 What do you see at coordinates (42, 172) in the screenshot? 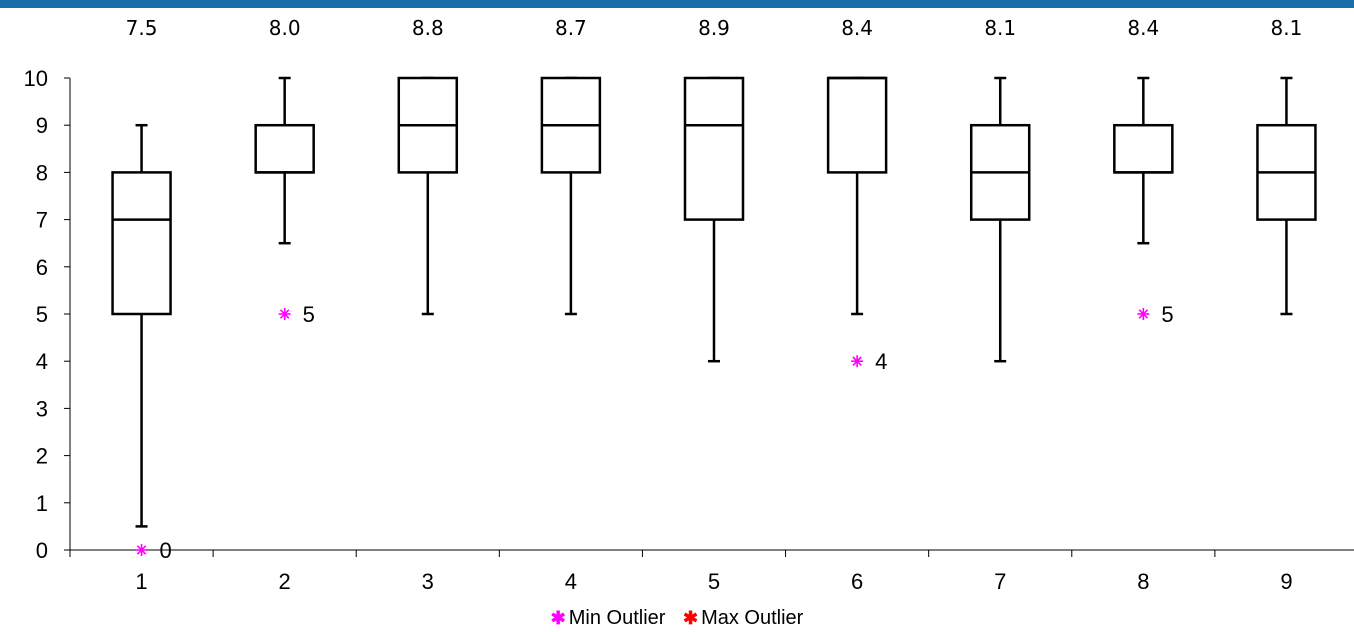
I see `y-tick-label: 8` at bounding box center [42, 172].